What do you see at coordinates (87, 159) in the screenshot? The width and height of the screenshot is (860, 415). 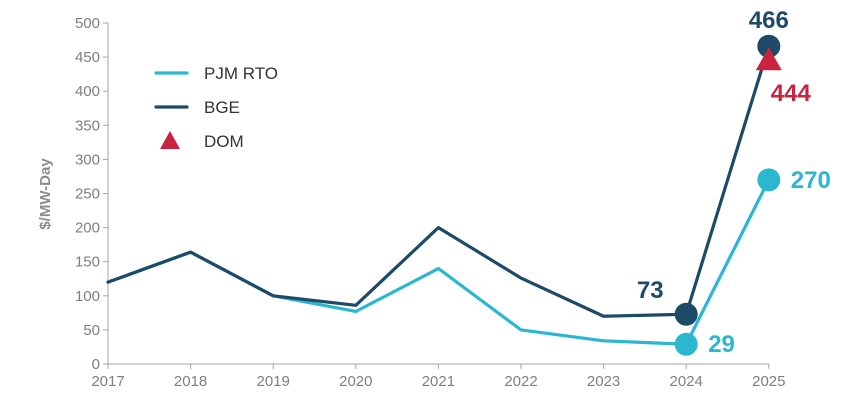 I see `y-tick-label-300: 300` at bounding box center [87, 159].